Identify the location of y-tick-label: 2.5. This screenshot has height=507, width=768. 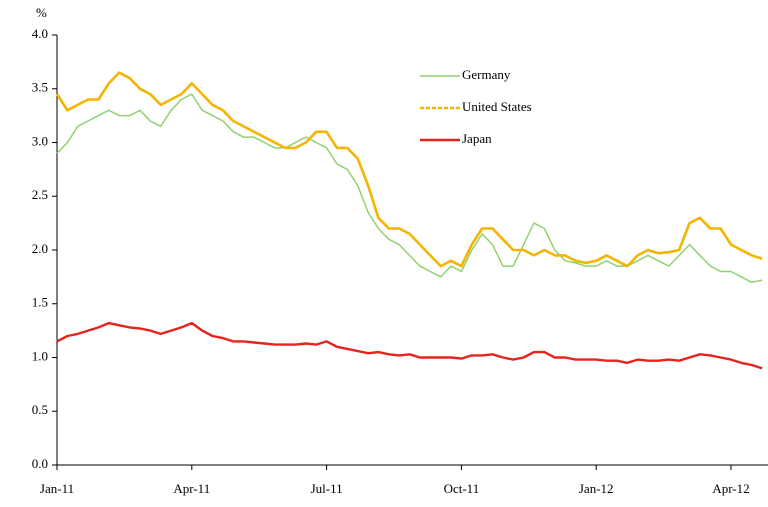
(40, 194).